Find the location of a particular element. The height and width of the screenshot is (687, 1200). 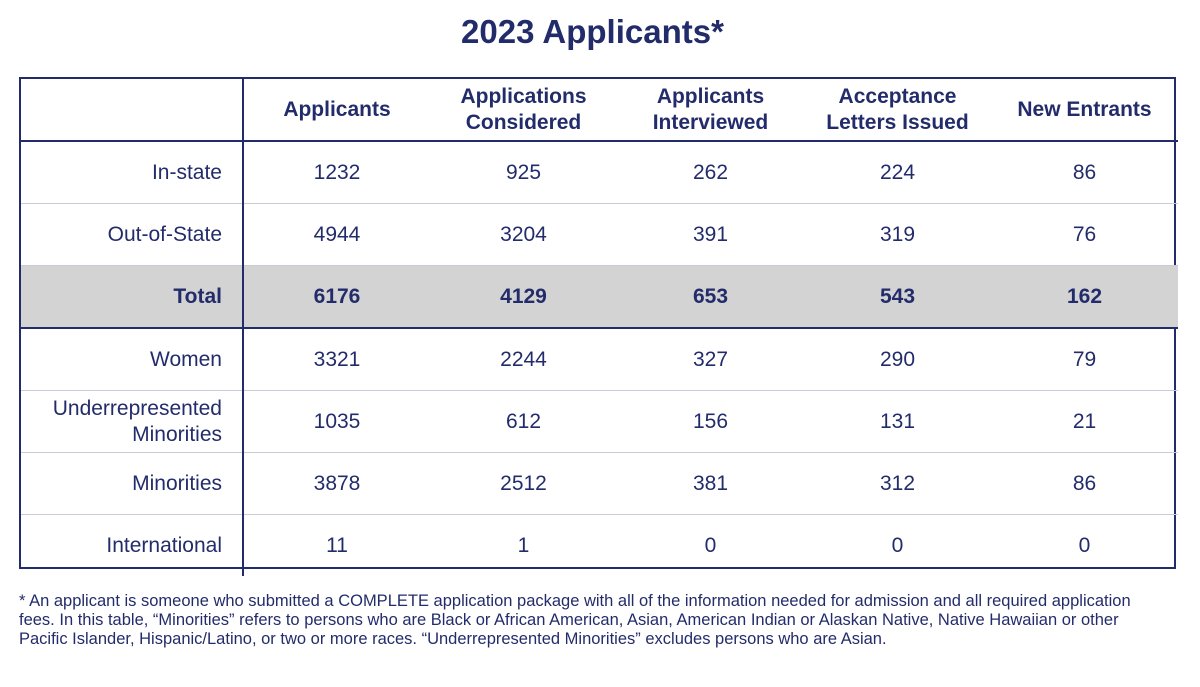

header-acceptance-letters-issued: Acceptance Letters Issued is located at coordinates (897, 110).